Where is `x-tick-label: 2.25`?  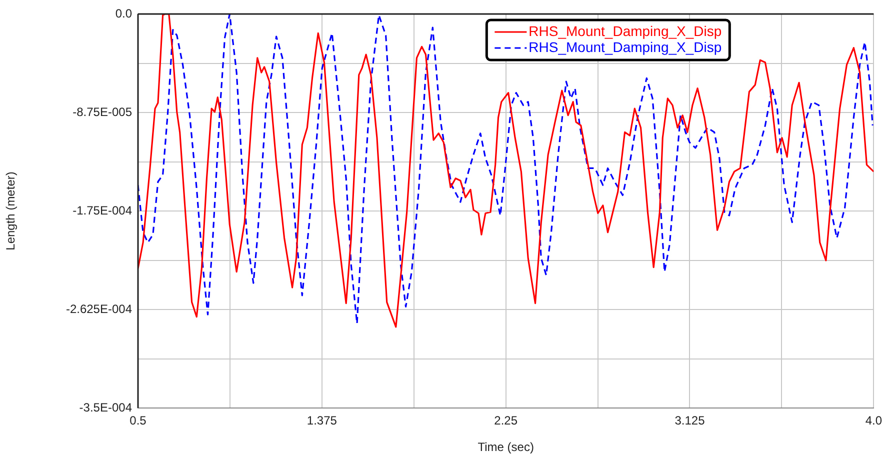 x-tick-label: 2.25 is located at coordinates (506, 421).